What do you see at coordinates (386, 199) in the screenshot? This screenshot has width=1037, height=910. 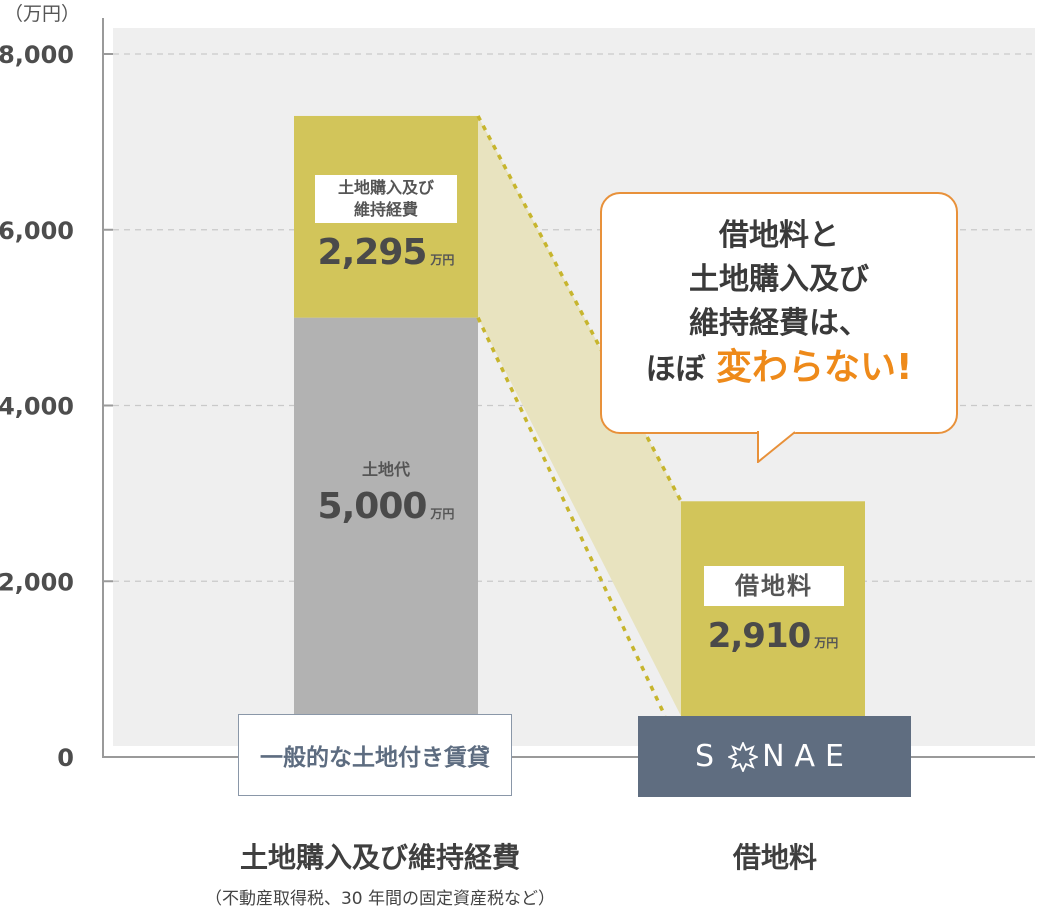 I see `bar1-maint-label-box: 土地購入及び 維持経費` at bounding box center [386, 199].